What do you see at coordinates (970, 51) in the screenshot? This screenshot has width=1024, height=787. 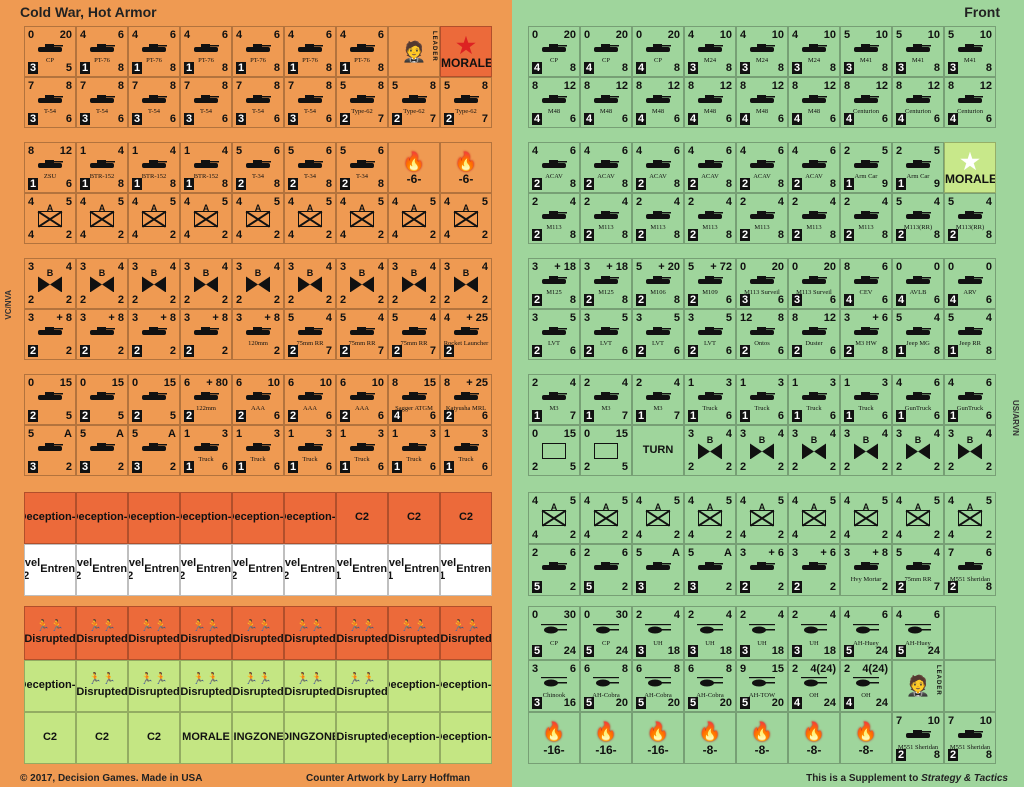 I see `unit-counter: 5 10 3 8 M41` at bounding box center [970, 51].